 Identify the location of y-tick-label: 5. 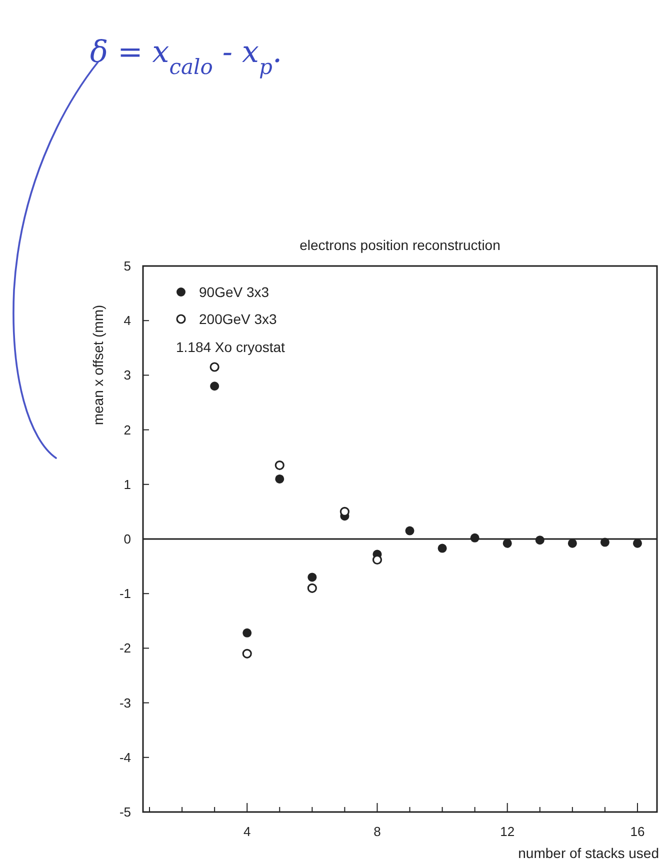
(127, 266).